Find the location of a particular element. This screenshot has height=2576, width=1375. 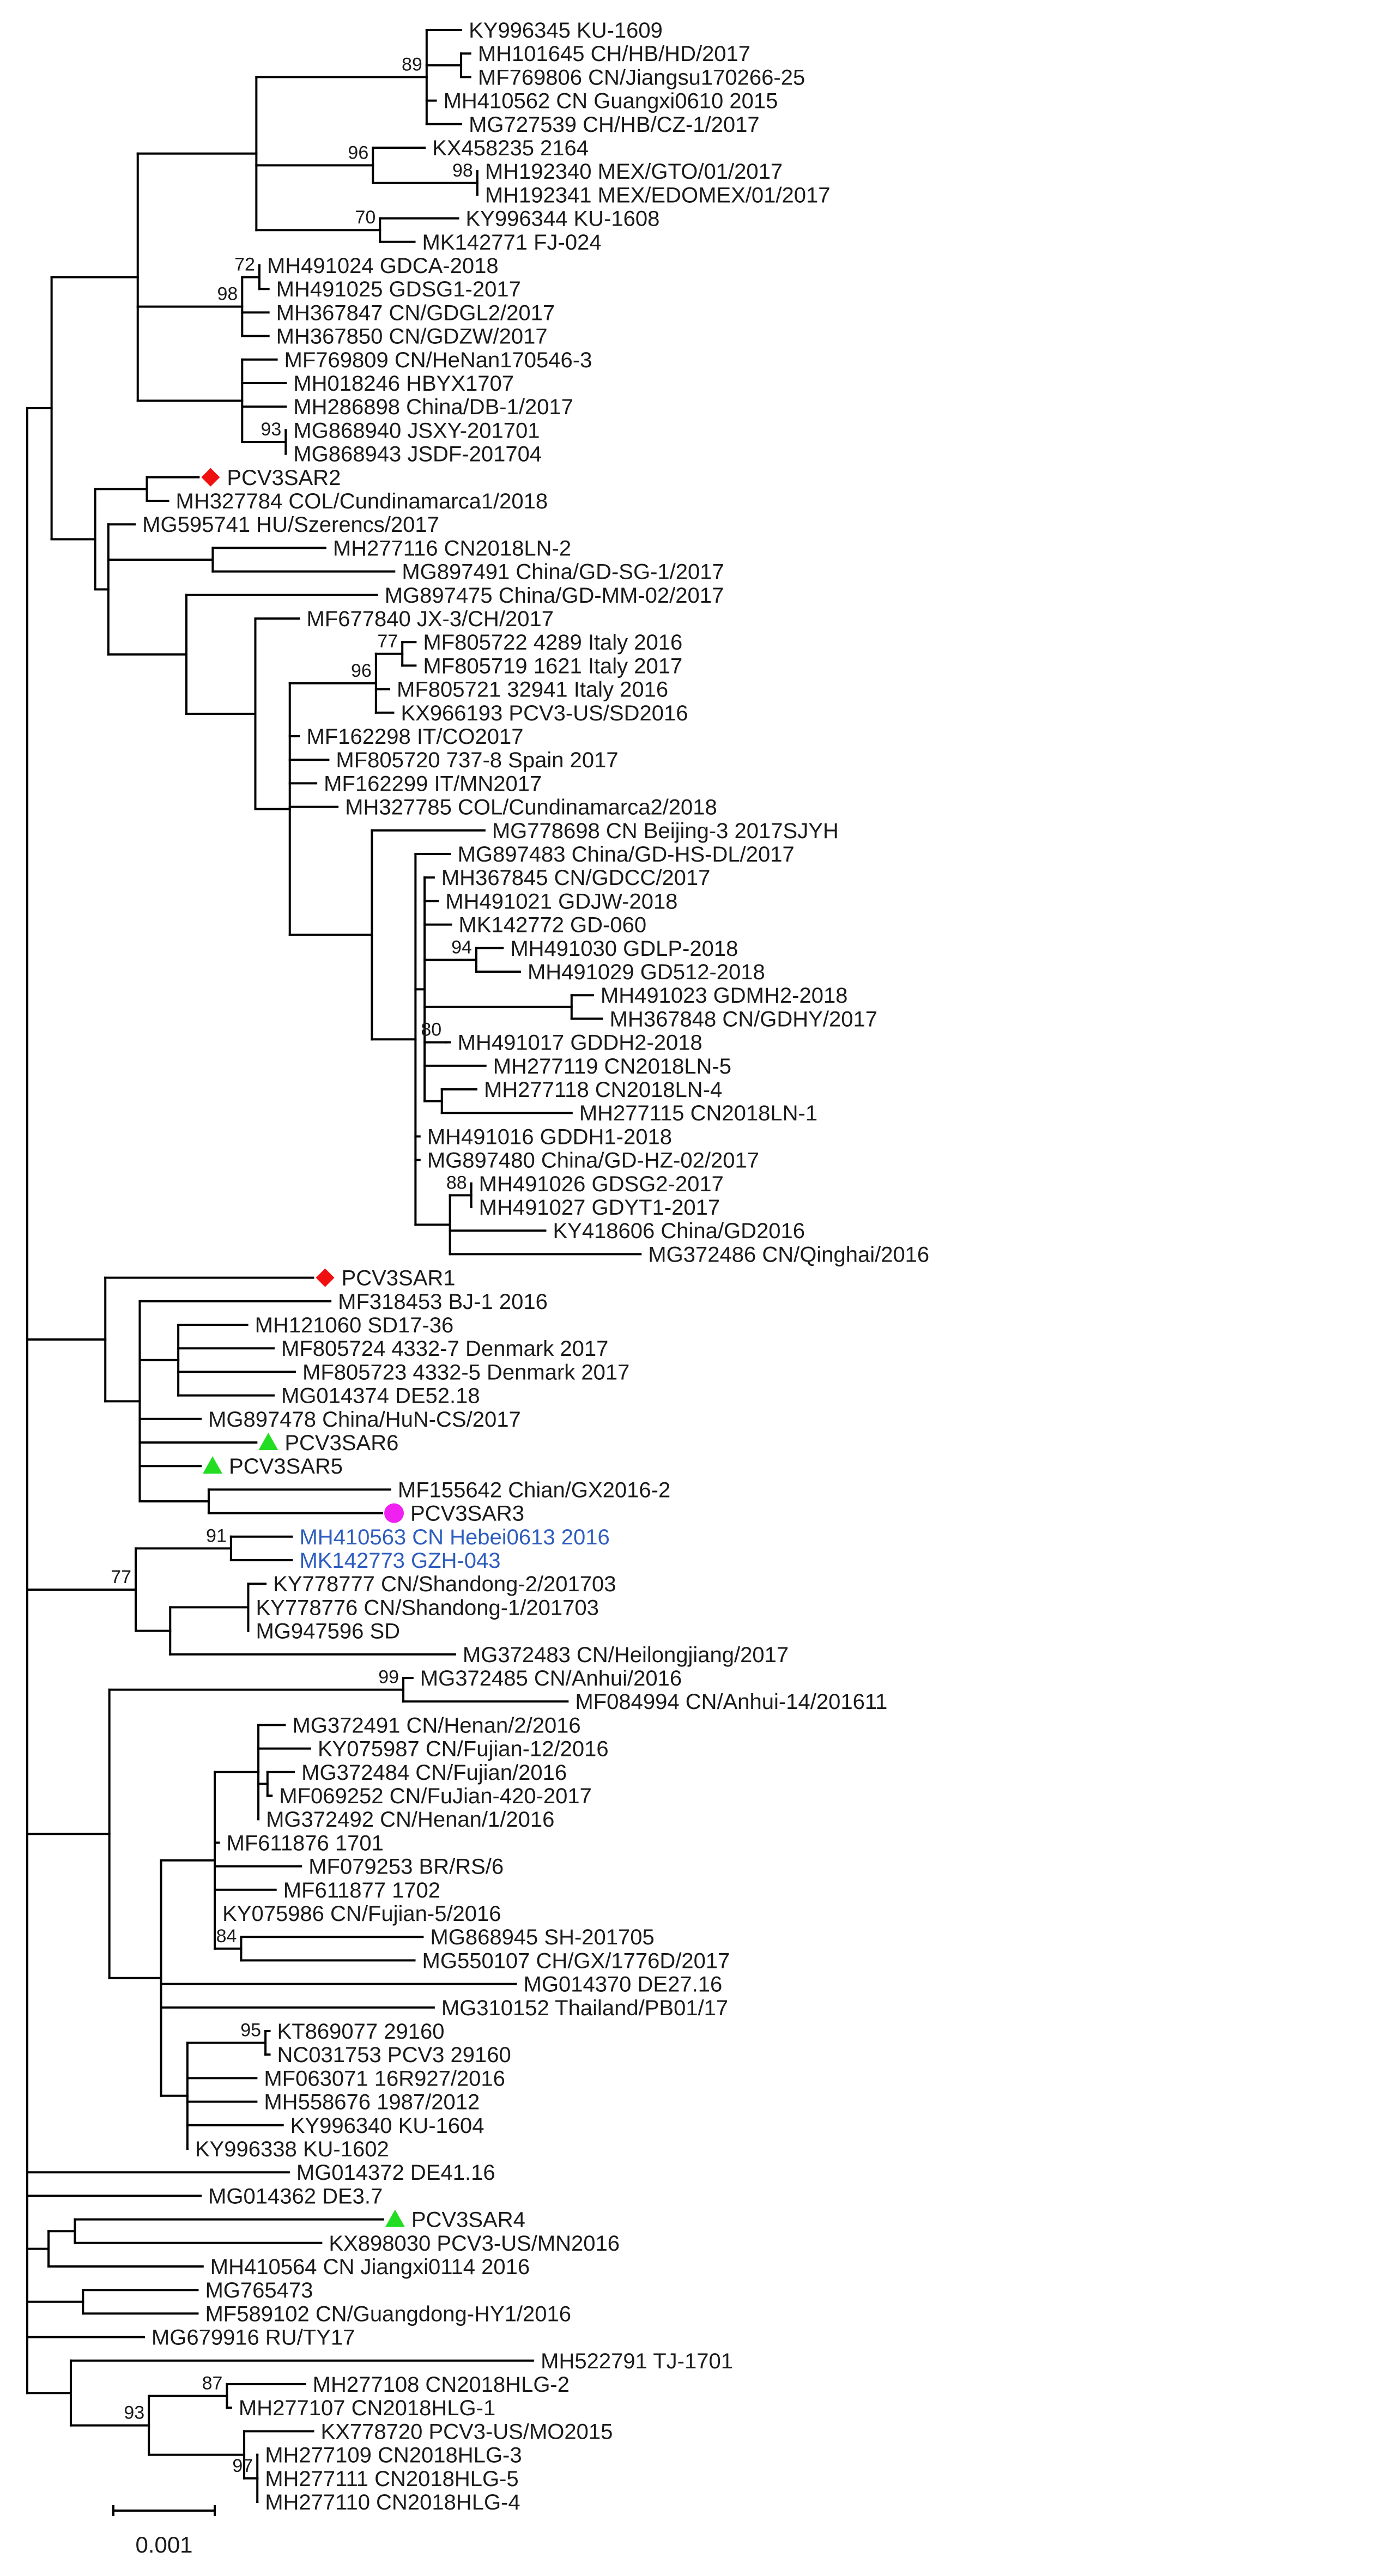

red-diamond-marker is located at coordinates (210, 478).